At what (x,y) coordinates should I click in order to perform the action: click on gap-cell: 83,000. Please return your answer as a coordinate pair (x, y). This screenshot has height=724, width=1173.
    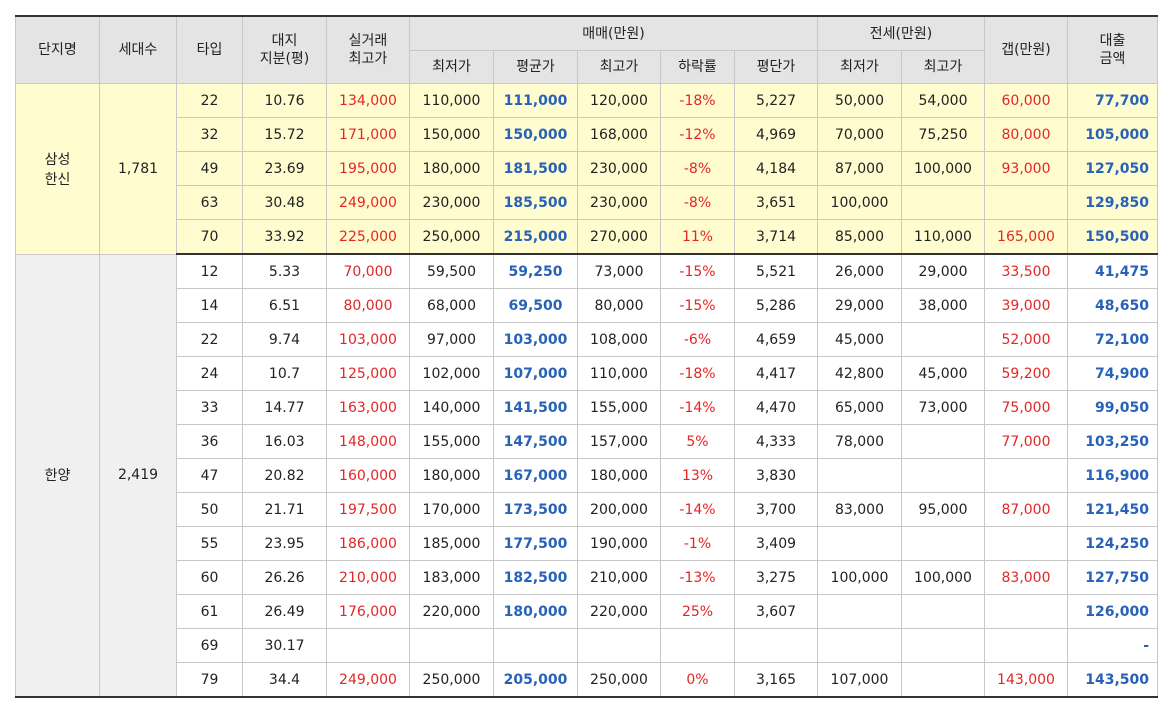
    Looking at the image, I should click on (1026, 577).